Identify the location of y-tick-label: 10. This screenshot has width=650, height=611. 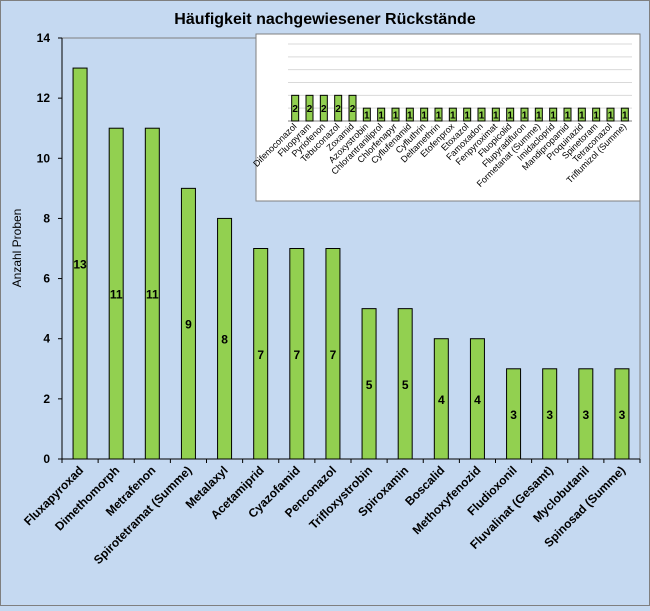
(44, 158).